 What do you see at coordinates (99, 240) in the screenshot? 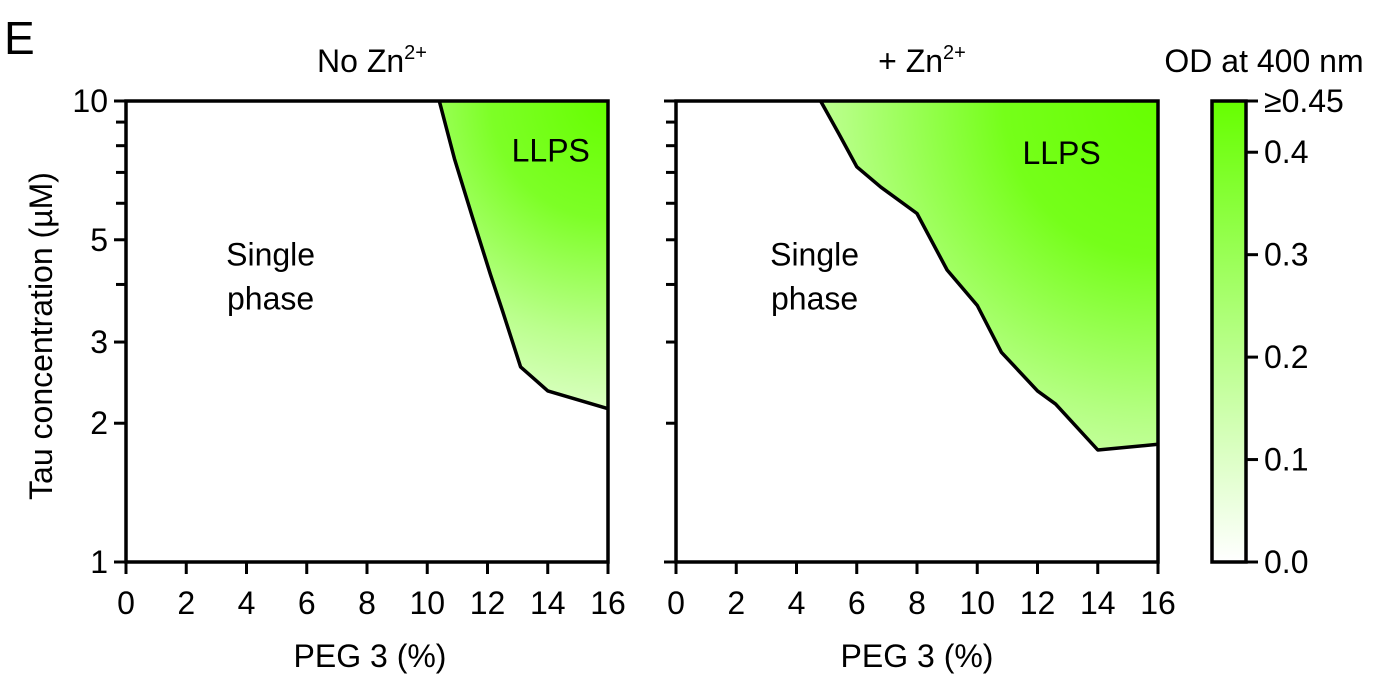
I see `y-tick-label: 5` at bounding box center [99, 240].